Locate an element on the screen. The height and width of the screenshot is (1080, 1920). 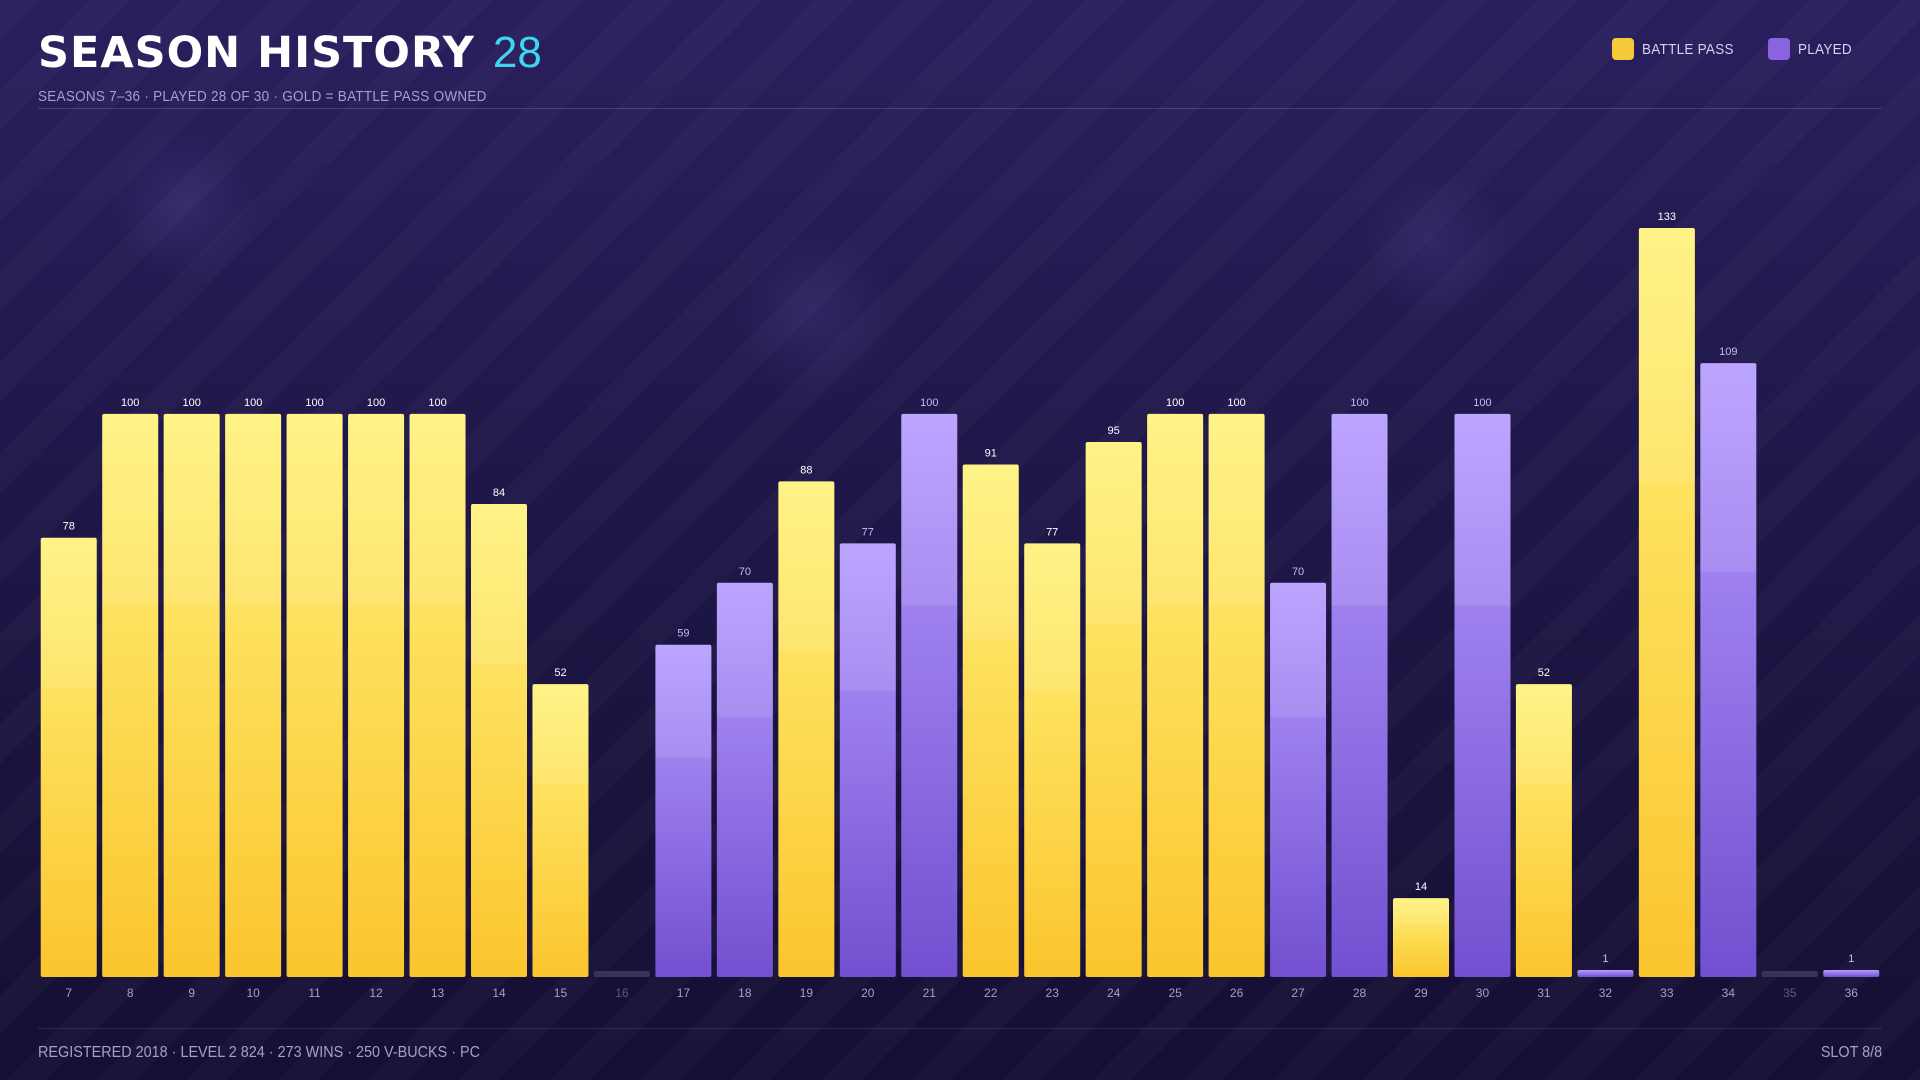
value-label-season-30: 100 is located at coordinates (1482, 403).